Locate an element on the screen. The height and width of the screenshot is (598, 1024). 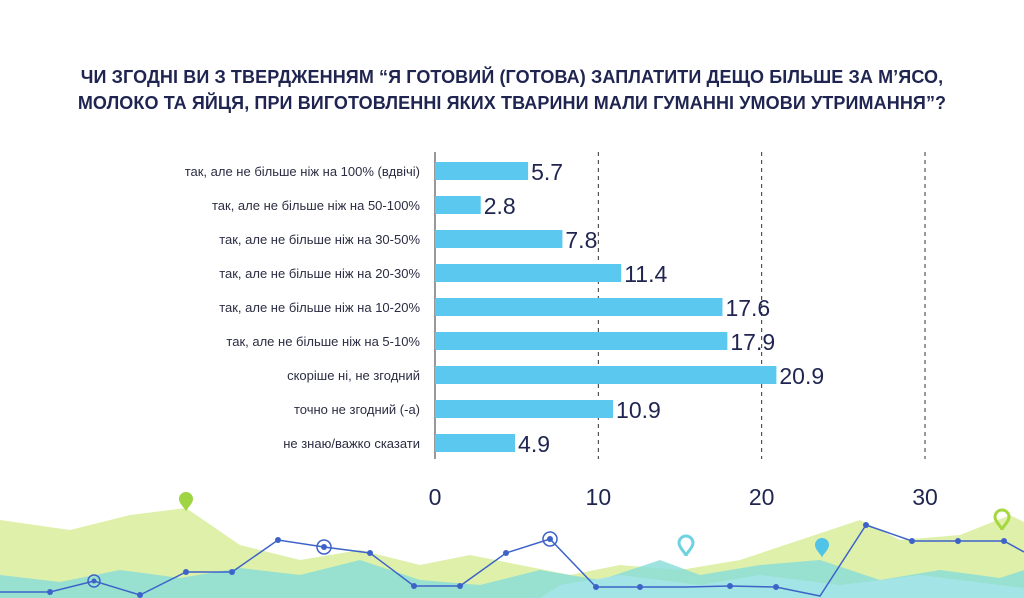
x-tick-label: 10 is located at coordinates (599, 497).